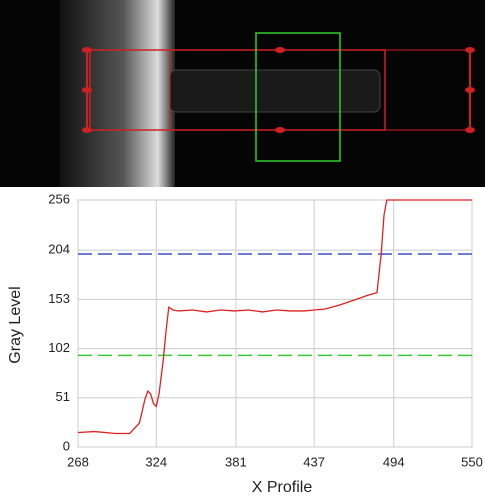  I want to click on y-tick-label: 153, so click(59, 298).